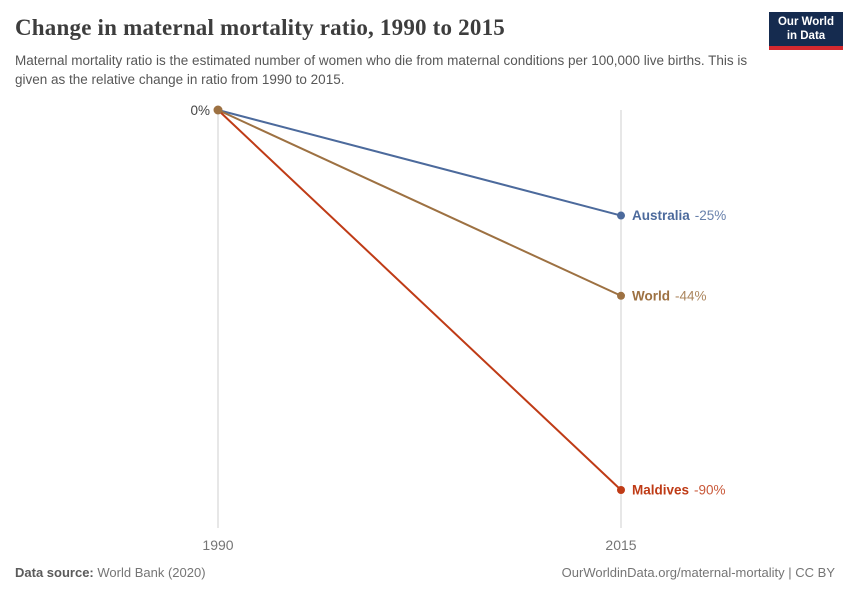 The height and width of the screenshot is (600, 850). Describe the element at coordinates (621, 295) in the screenshot. I see `series-end-dot-world` at that location.